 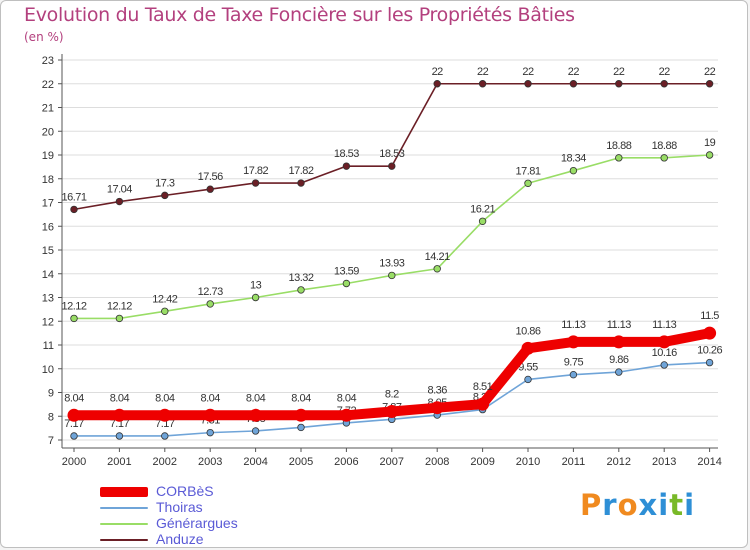 What do you see at coordinates (392, 395) in the screenshot?
I see `data-label-corbès: 8.2` at bounding box center [392, 395].